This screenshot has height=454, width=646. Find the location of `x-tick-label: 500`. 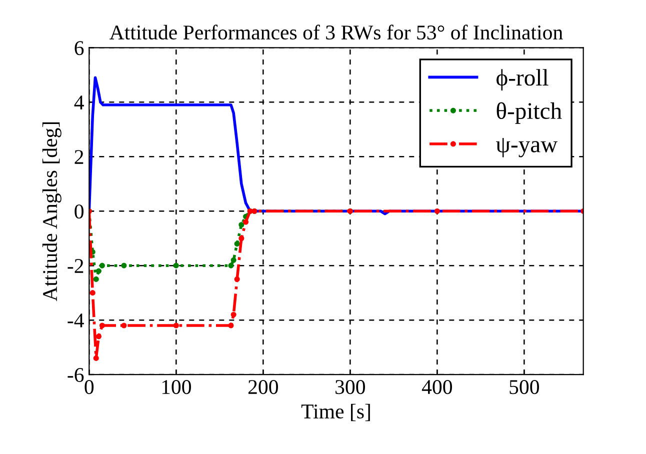

x-tick-label: 500 is located at coordinates (525, 387).